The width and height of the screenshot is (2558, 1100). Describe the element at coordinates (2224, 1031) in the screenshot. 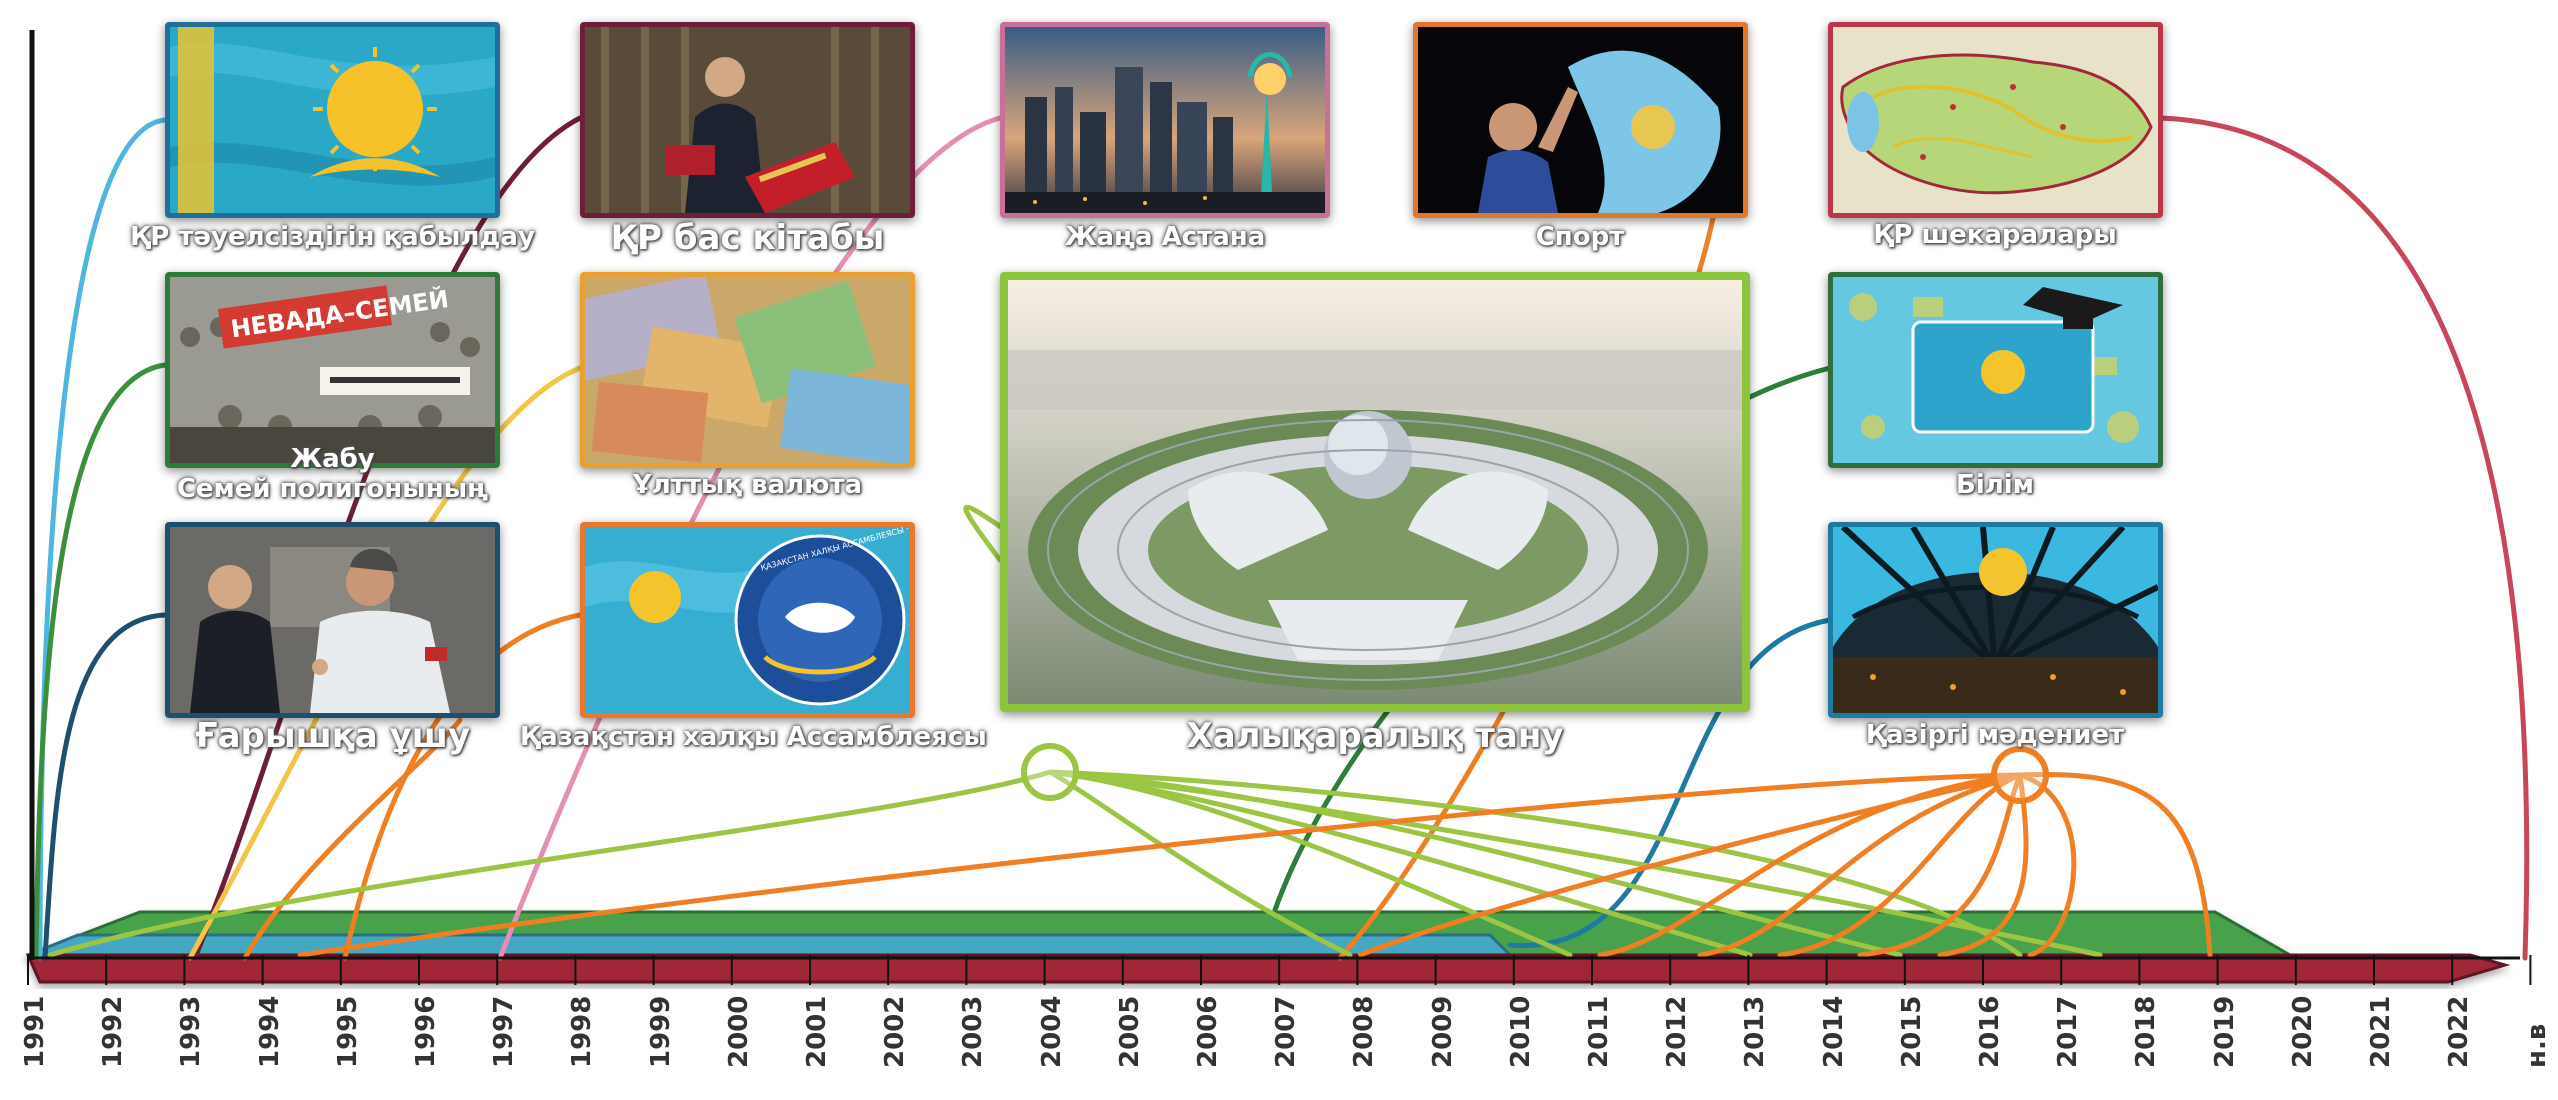

I see `year-label-text: 2019` at that location.